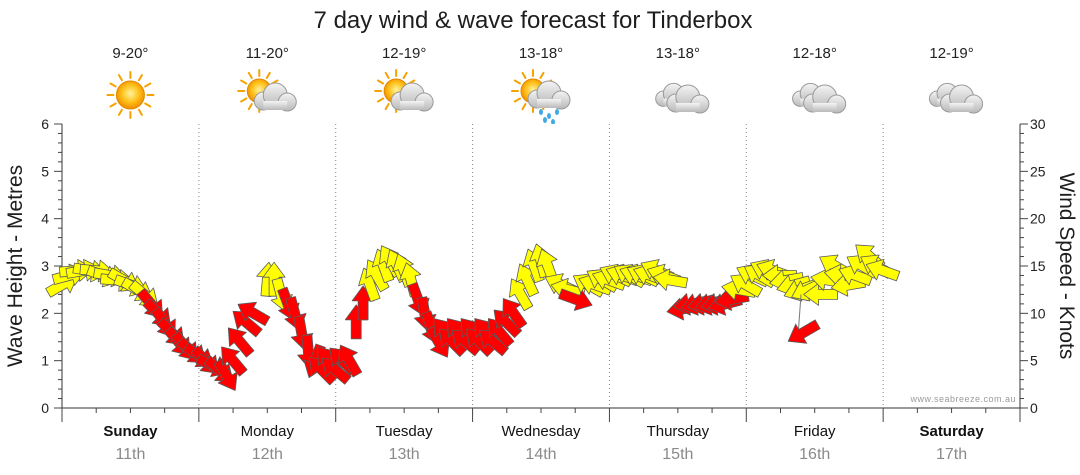 The width and height of the screenshot is (1080, 475). I want to click on day-label: Wednesday, so click(541, 431).